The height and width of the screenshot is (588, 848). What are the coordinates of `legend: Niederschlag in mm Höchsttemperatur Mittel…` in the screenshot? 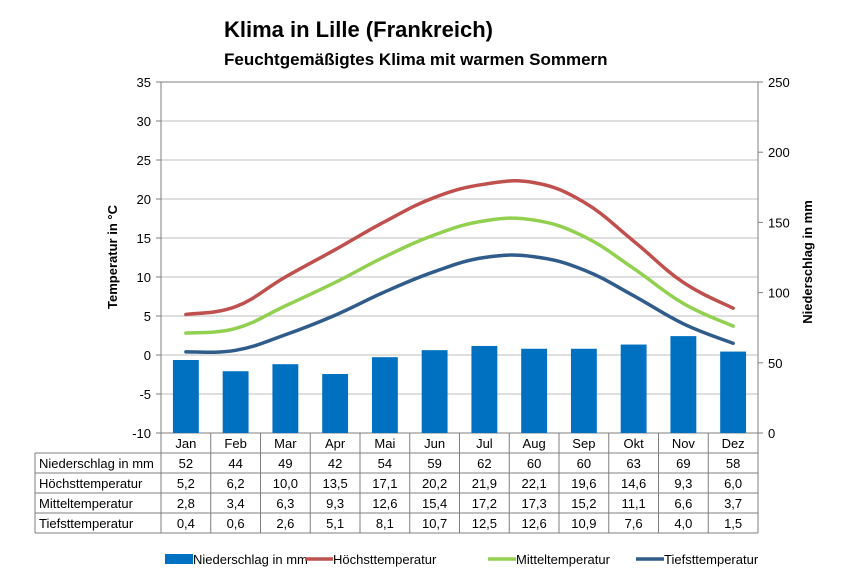 It's located at (462, 559).